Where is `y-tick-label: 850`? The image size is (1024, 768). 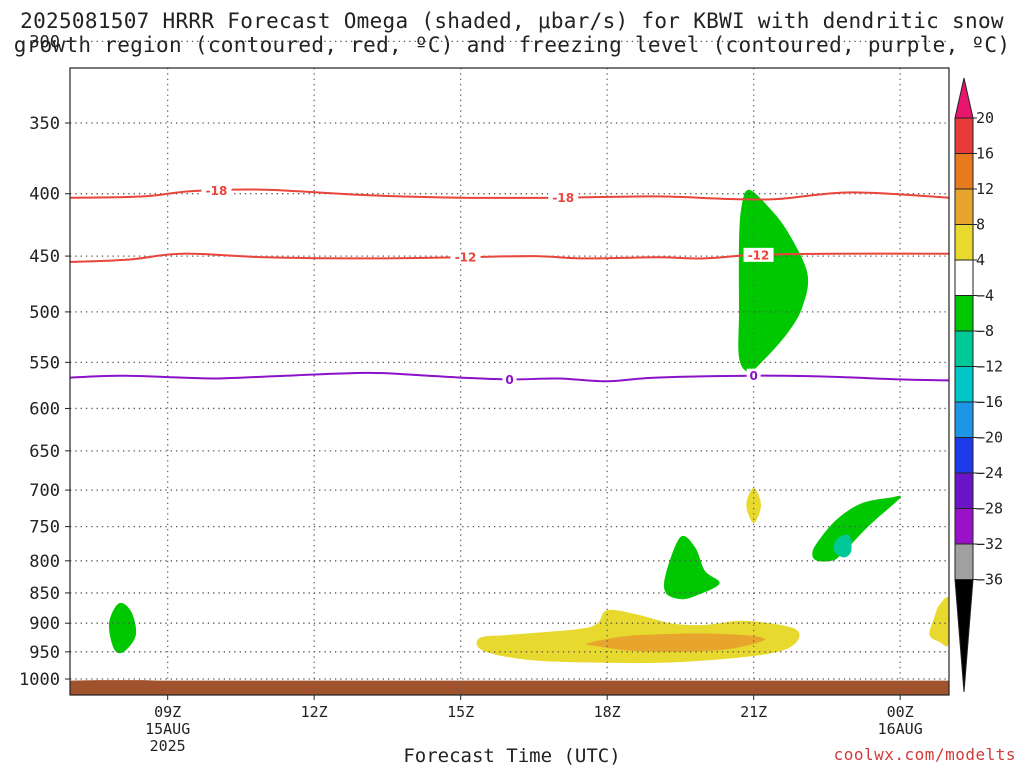
y-tick-label: 850 is located at coordinates (44, 594).